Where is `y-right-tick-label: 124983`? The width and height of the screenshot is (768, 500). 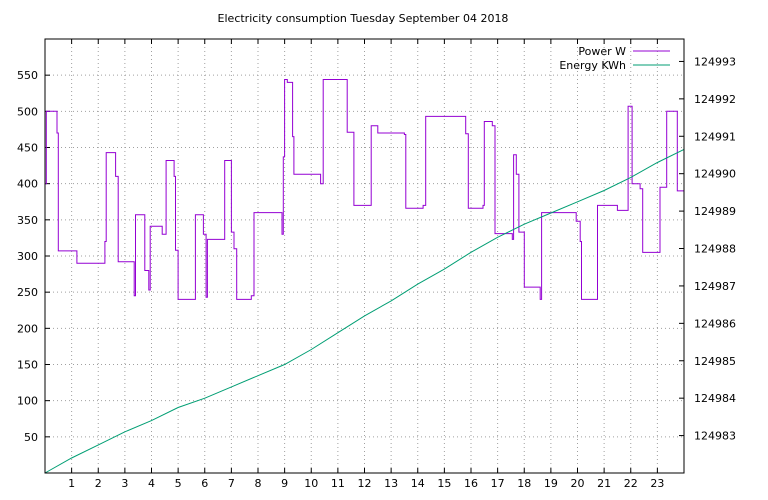 y-right-tick-label: 124983 is located at coordinates (715, 436).